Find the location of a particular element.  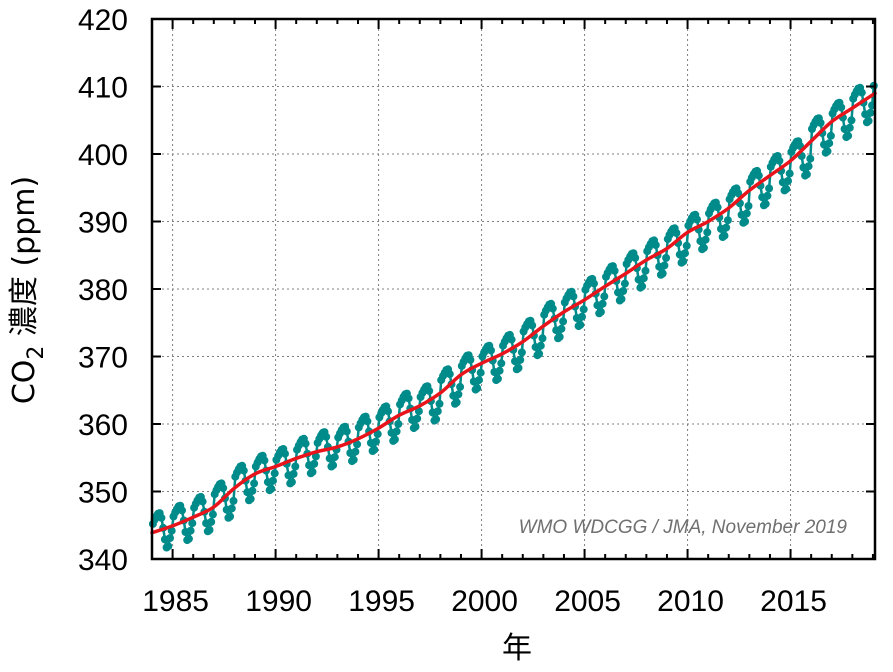

y-tick-label: 380 is located at coordinates (103, 290).